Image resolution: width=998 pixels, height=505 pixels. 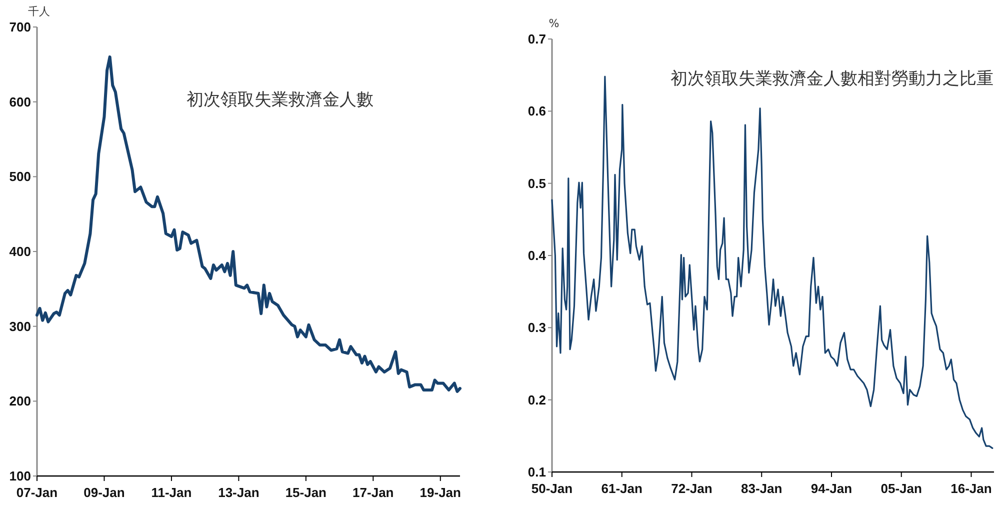 I want to click on y-axis-title: %, so click(x=554, y=23).